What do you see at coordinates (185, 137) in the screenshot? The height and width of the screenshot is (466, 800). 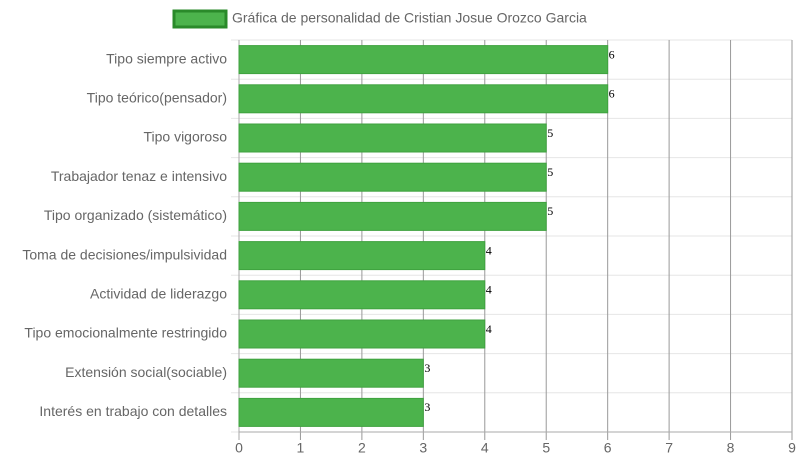 I see `y-tick-label: Tipo vigoroso` at bounding box center [185, 137].